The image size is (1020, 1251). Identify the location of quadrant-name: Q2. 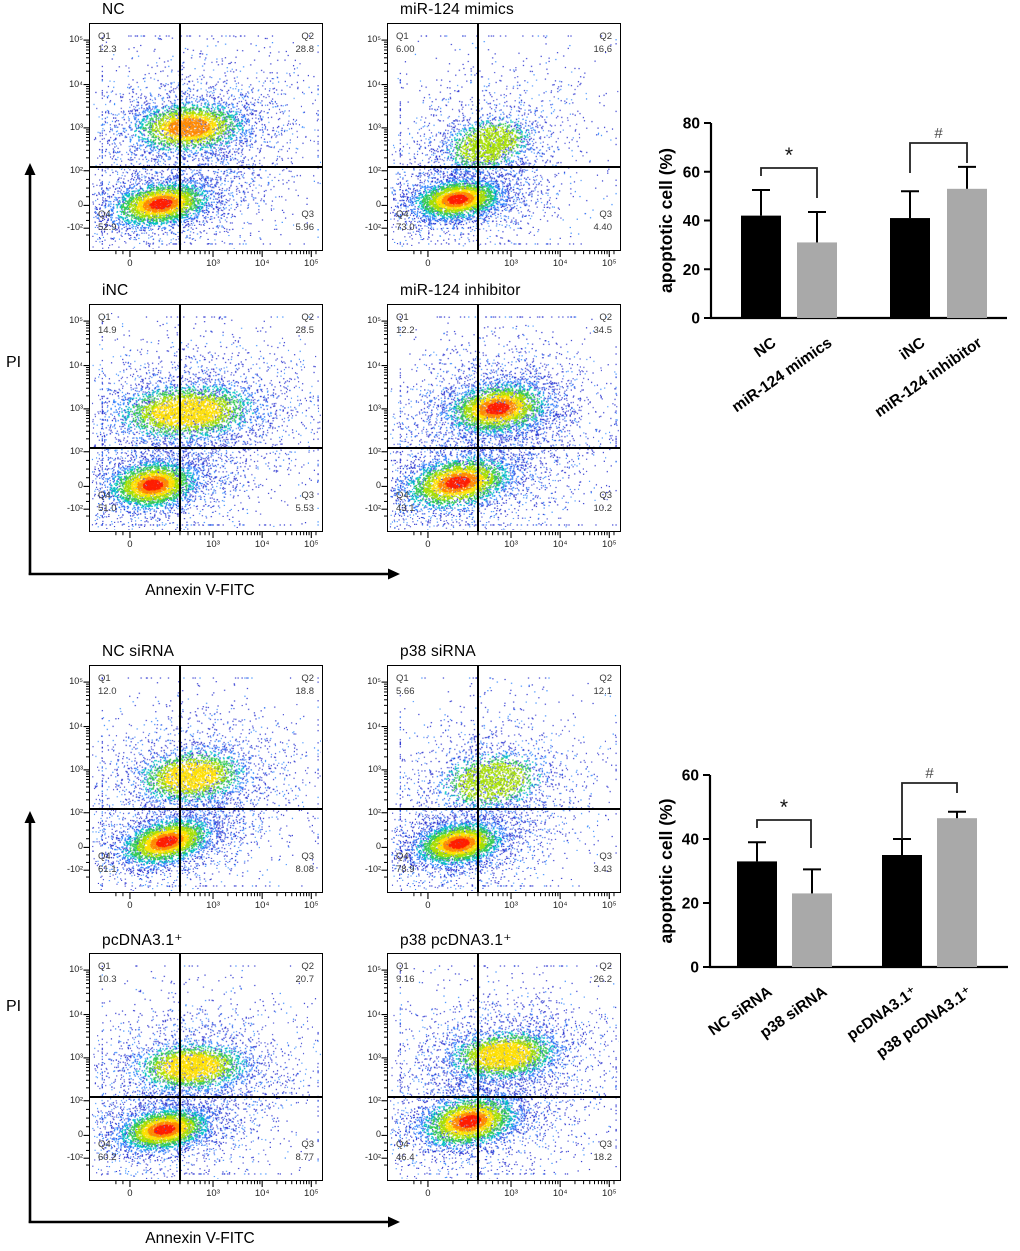
(307, 678).